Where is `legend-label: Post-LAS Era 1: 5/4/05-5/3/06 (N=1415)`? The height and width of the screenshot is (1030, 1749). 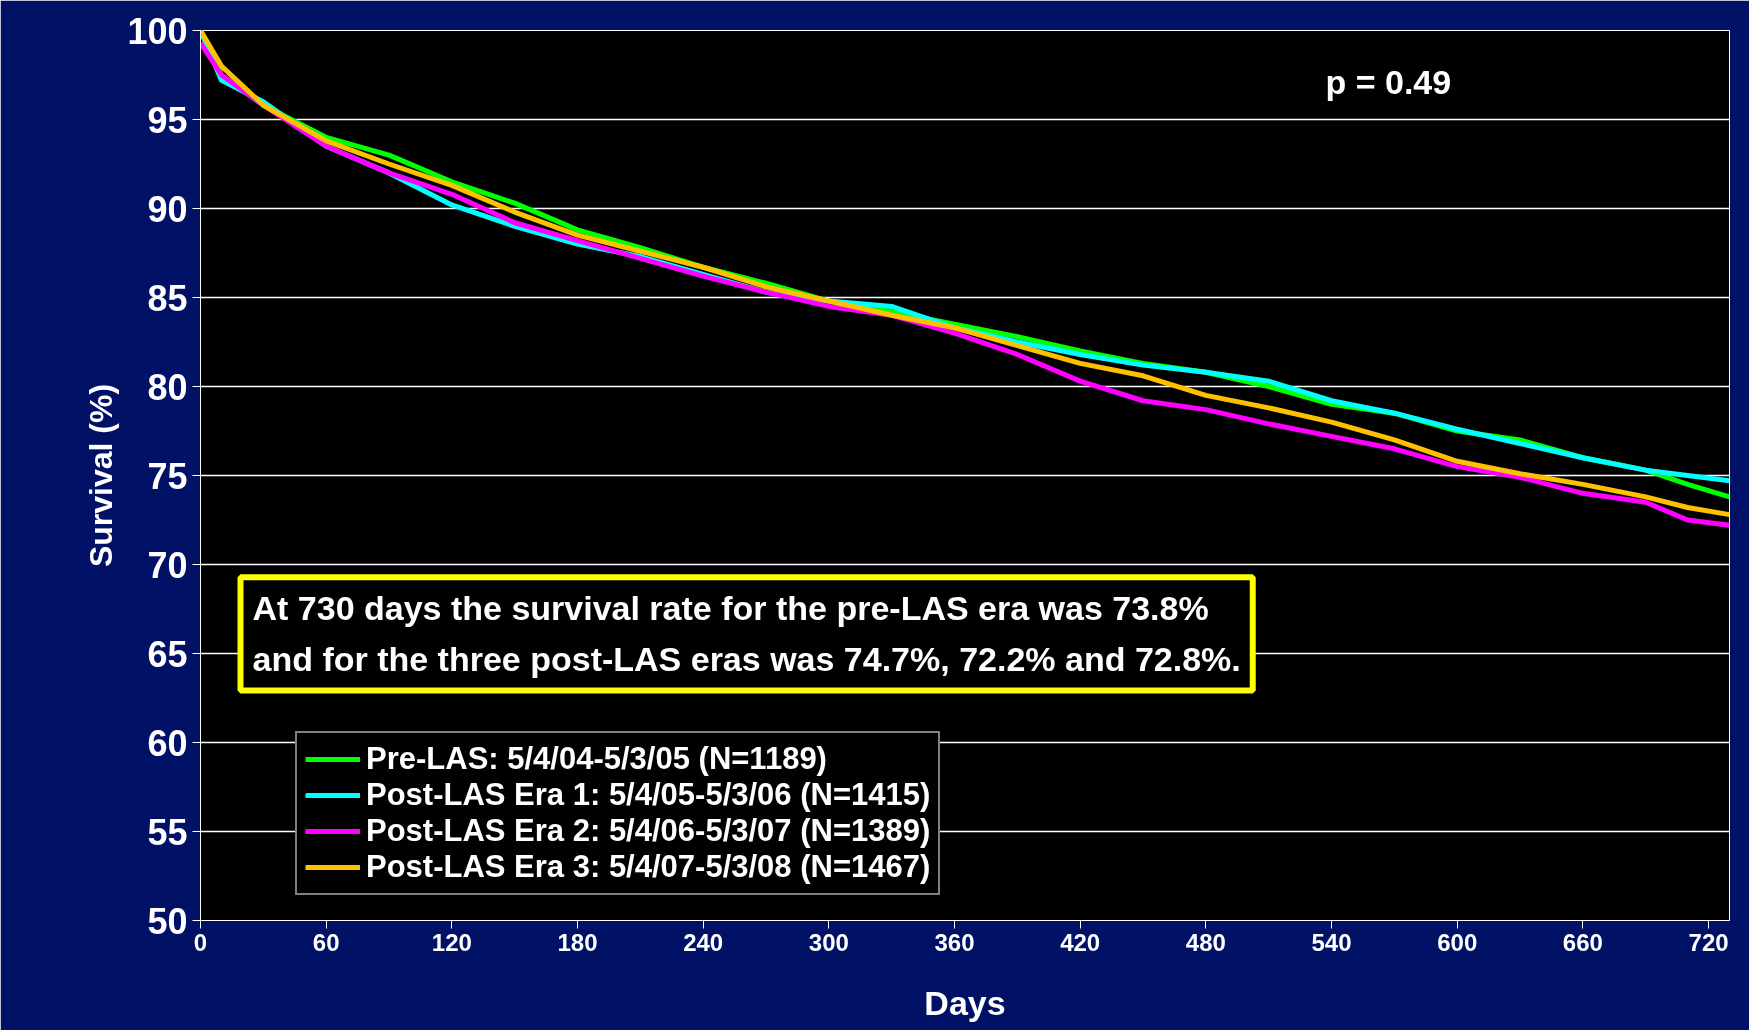 legend-label: Post-LAS Era 1: 5/4/05-5/3/06 (N=1415) is located at coordinates (648, 795).